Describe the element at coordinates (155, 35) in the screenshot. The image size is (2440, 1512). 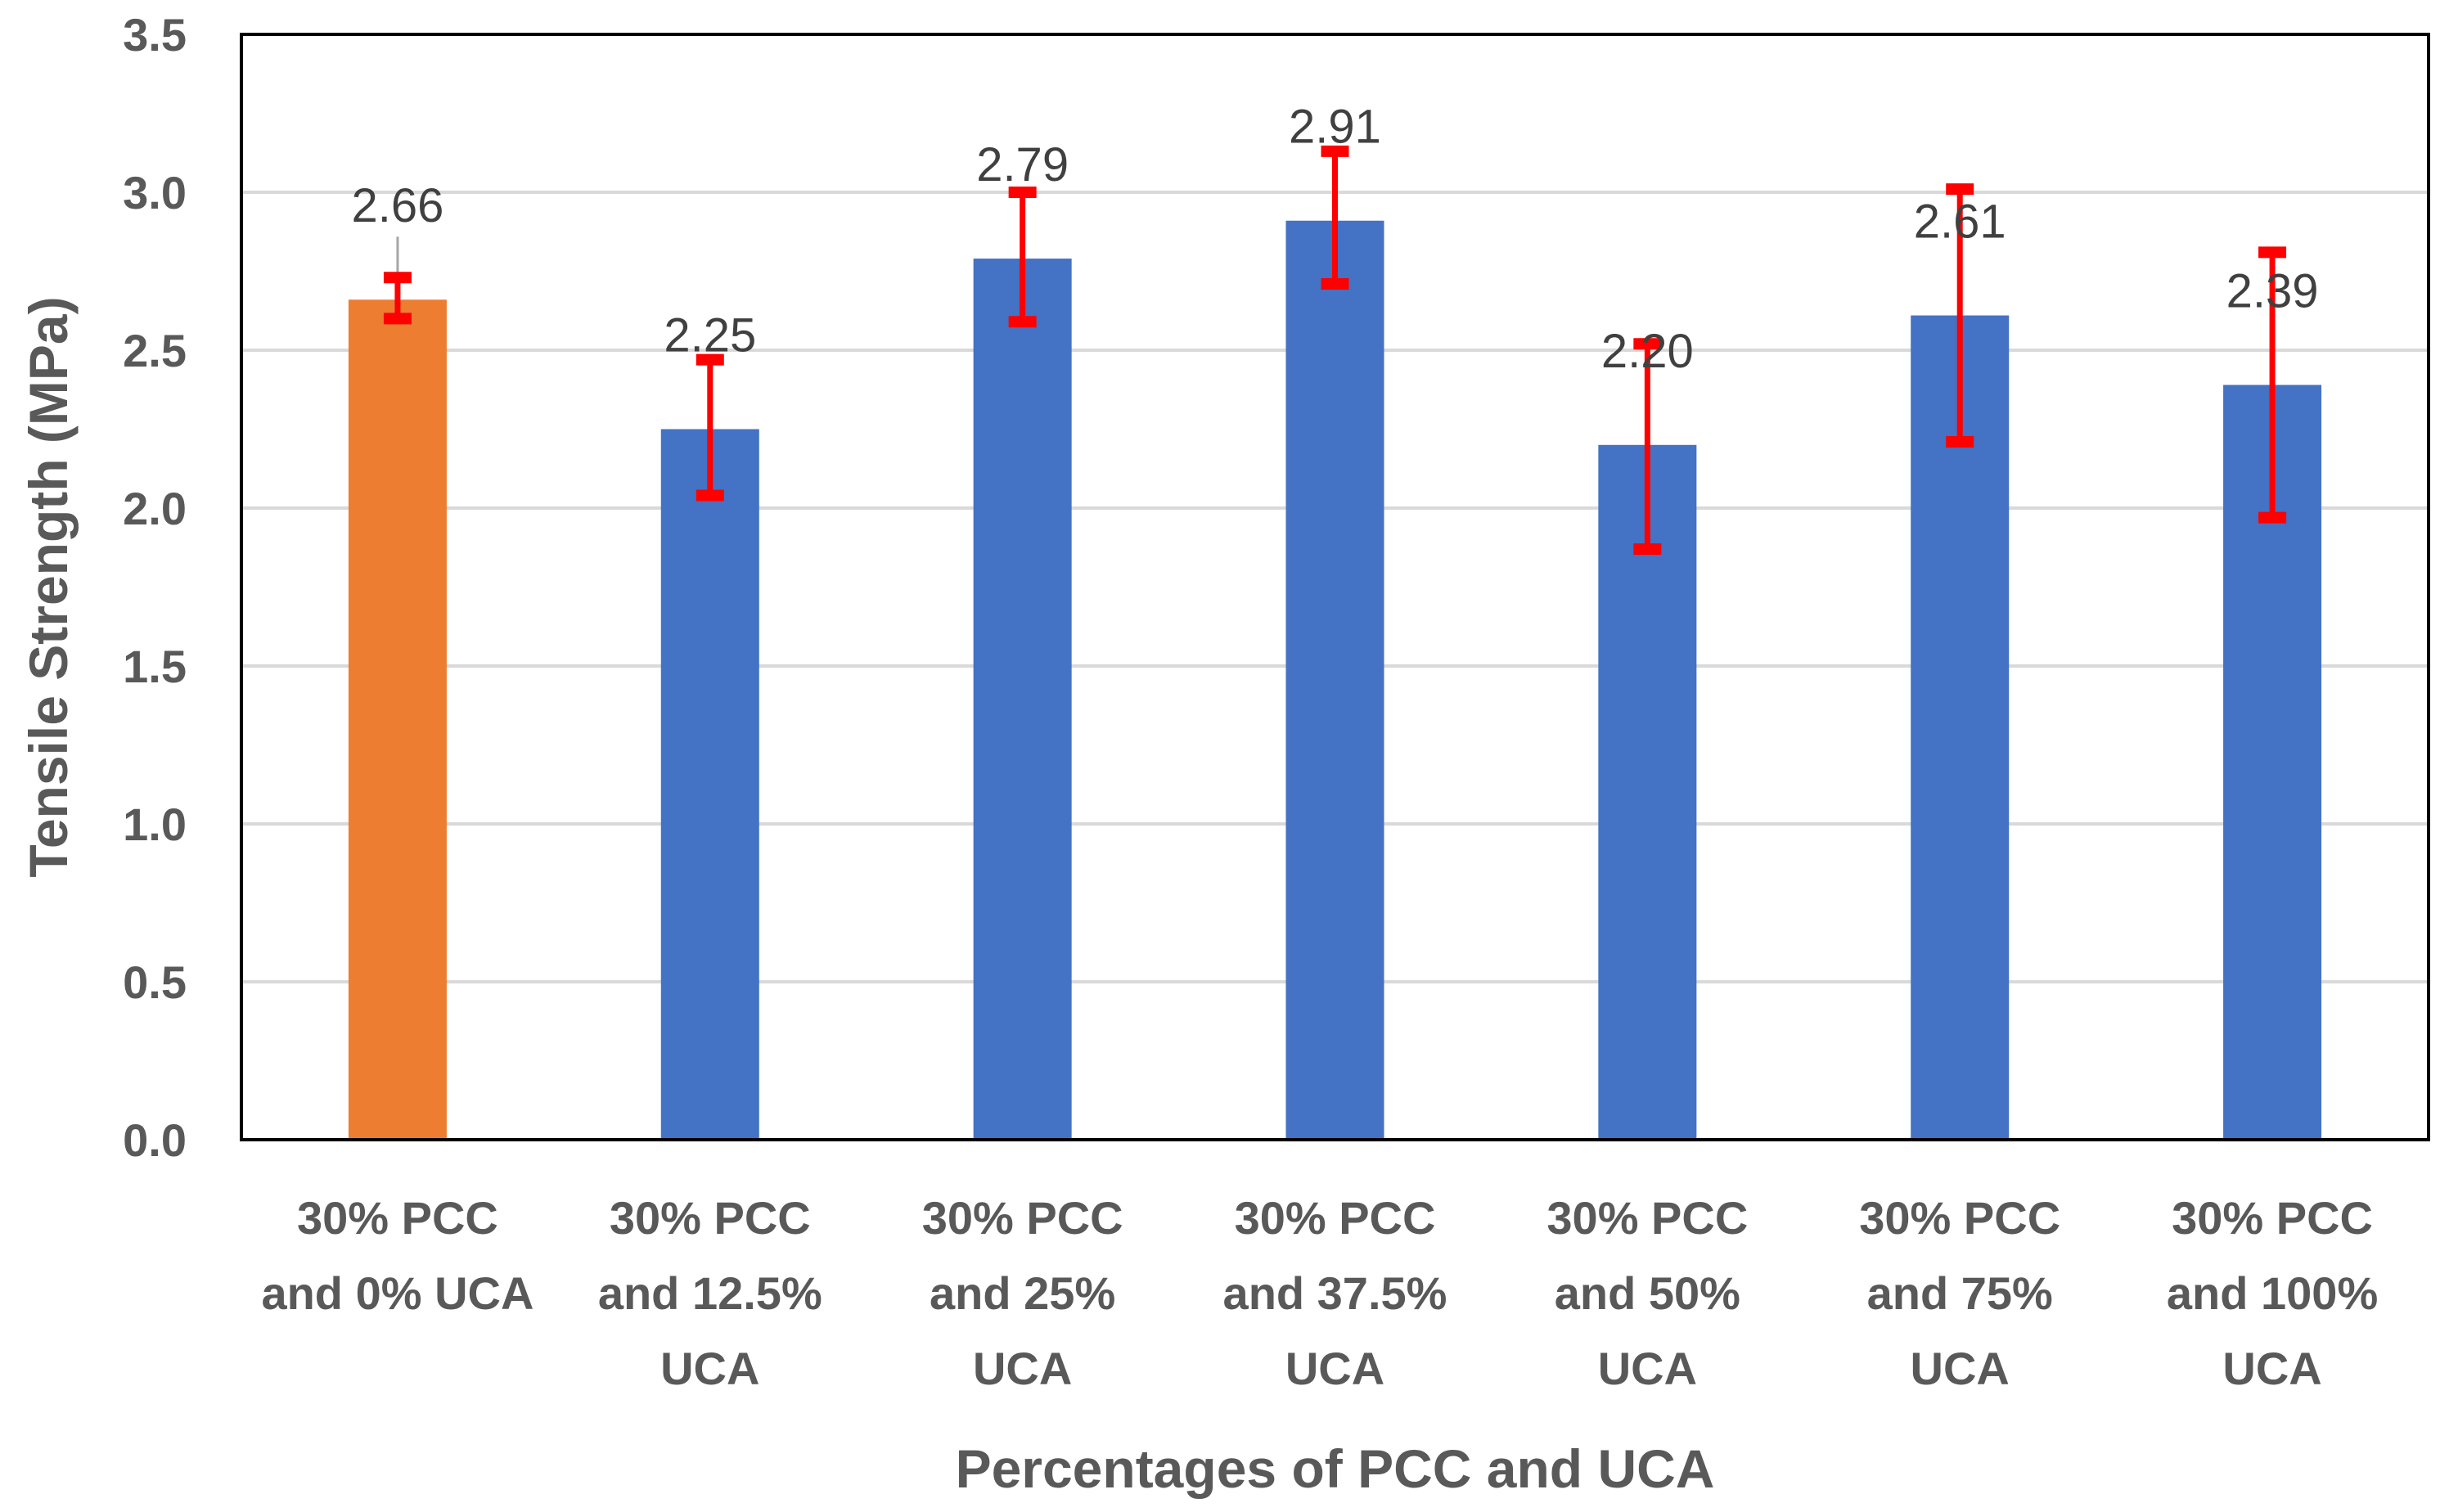
I see `y-tick-label: 3.5` at that location.